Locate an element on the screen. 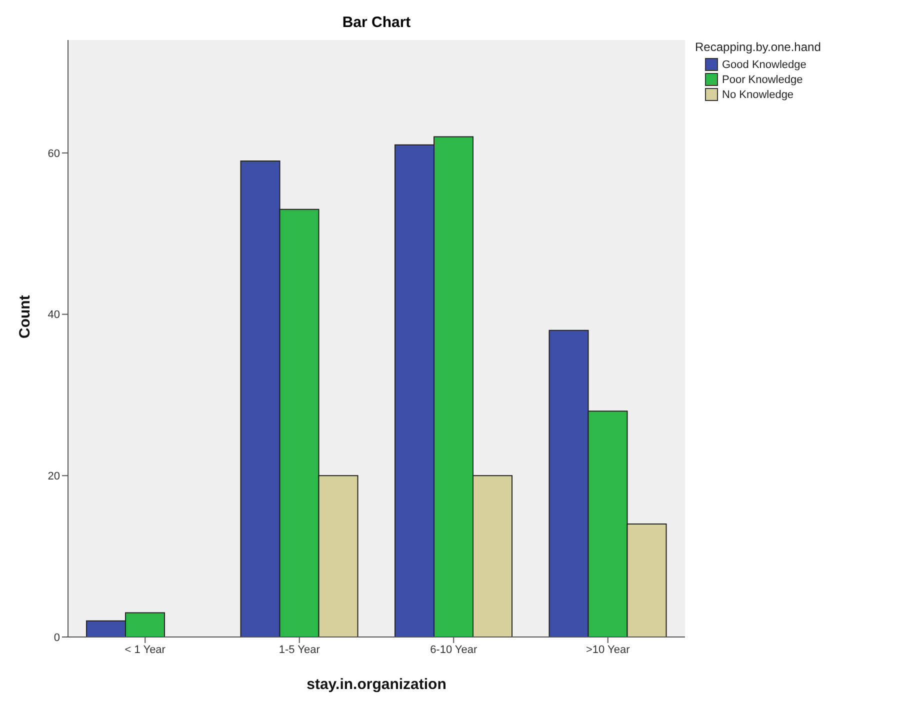 The image size is (901, 713). y-tick-label: 60 is located at coordinates (54, 154).